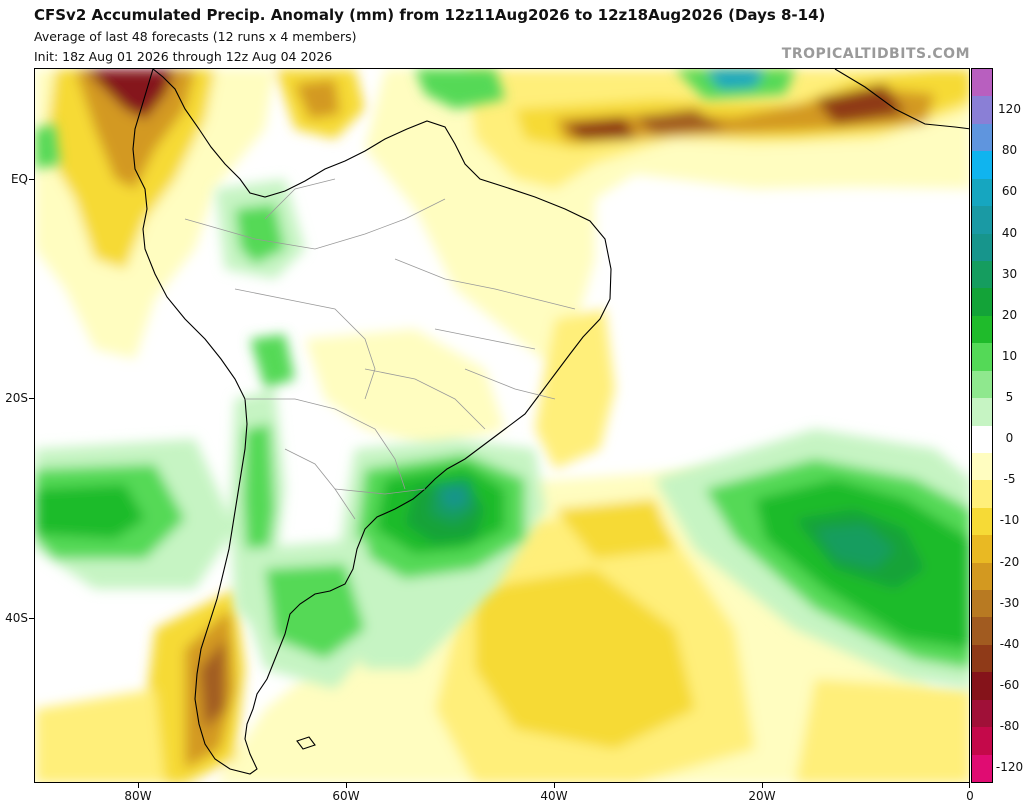 Image resolution: width=1024 pixels, height=803 pixels. I want to click on colorbar-label: 40, so click(1009, 232).